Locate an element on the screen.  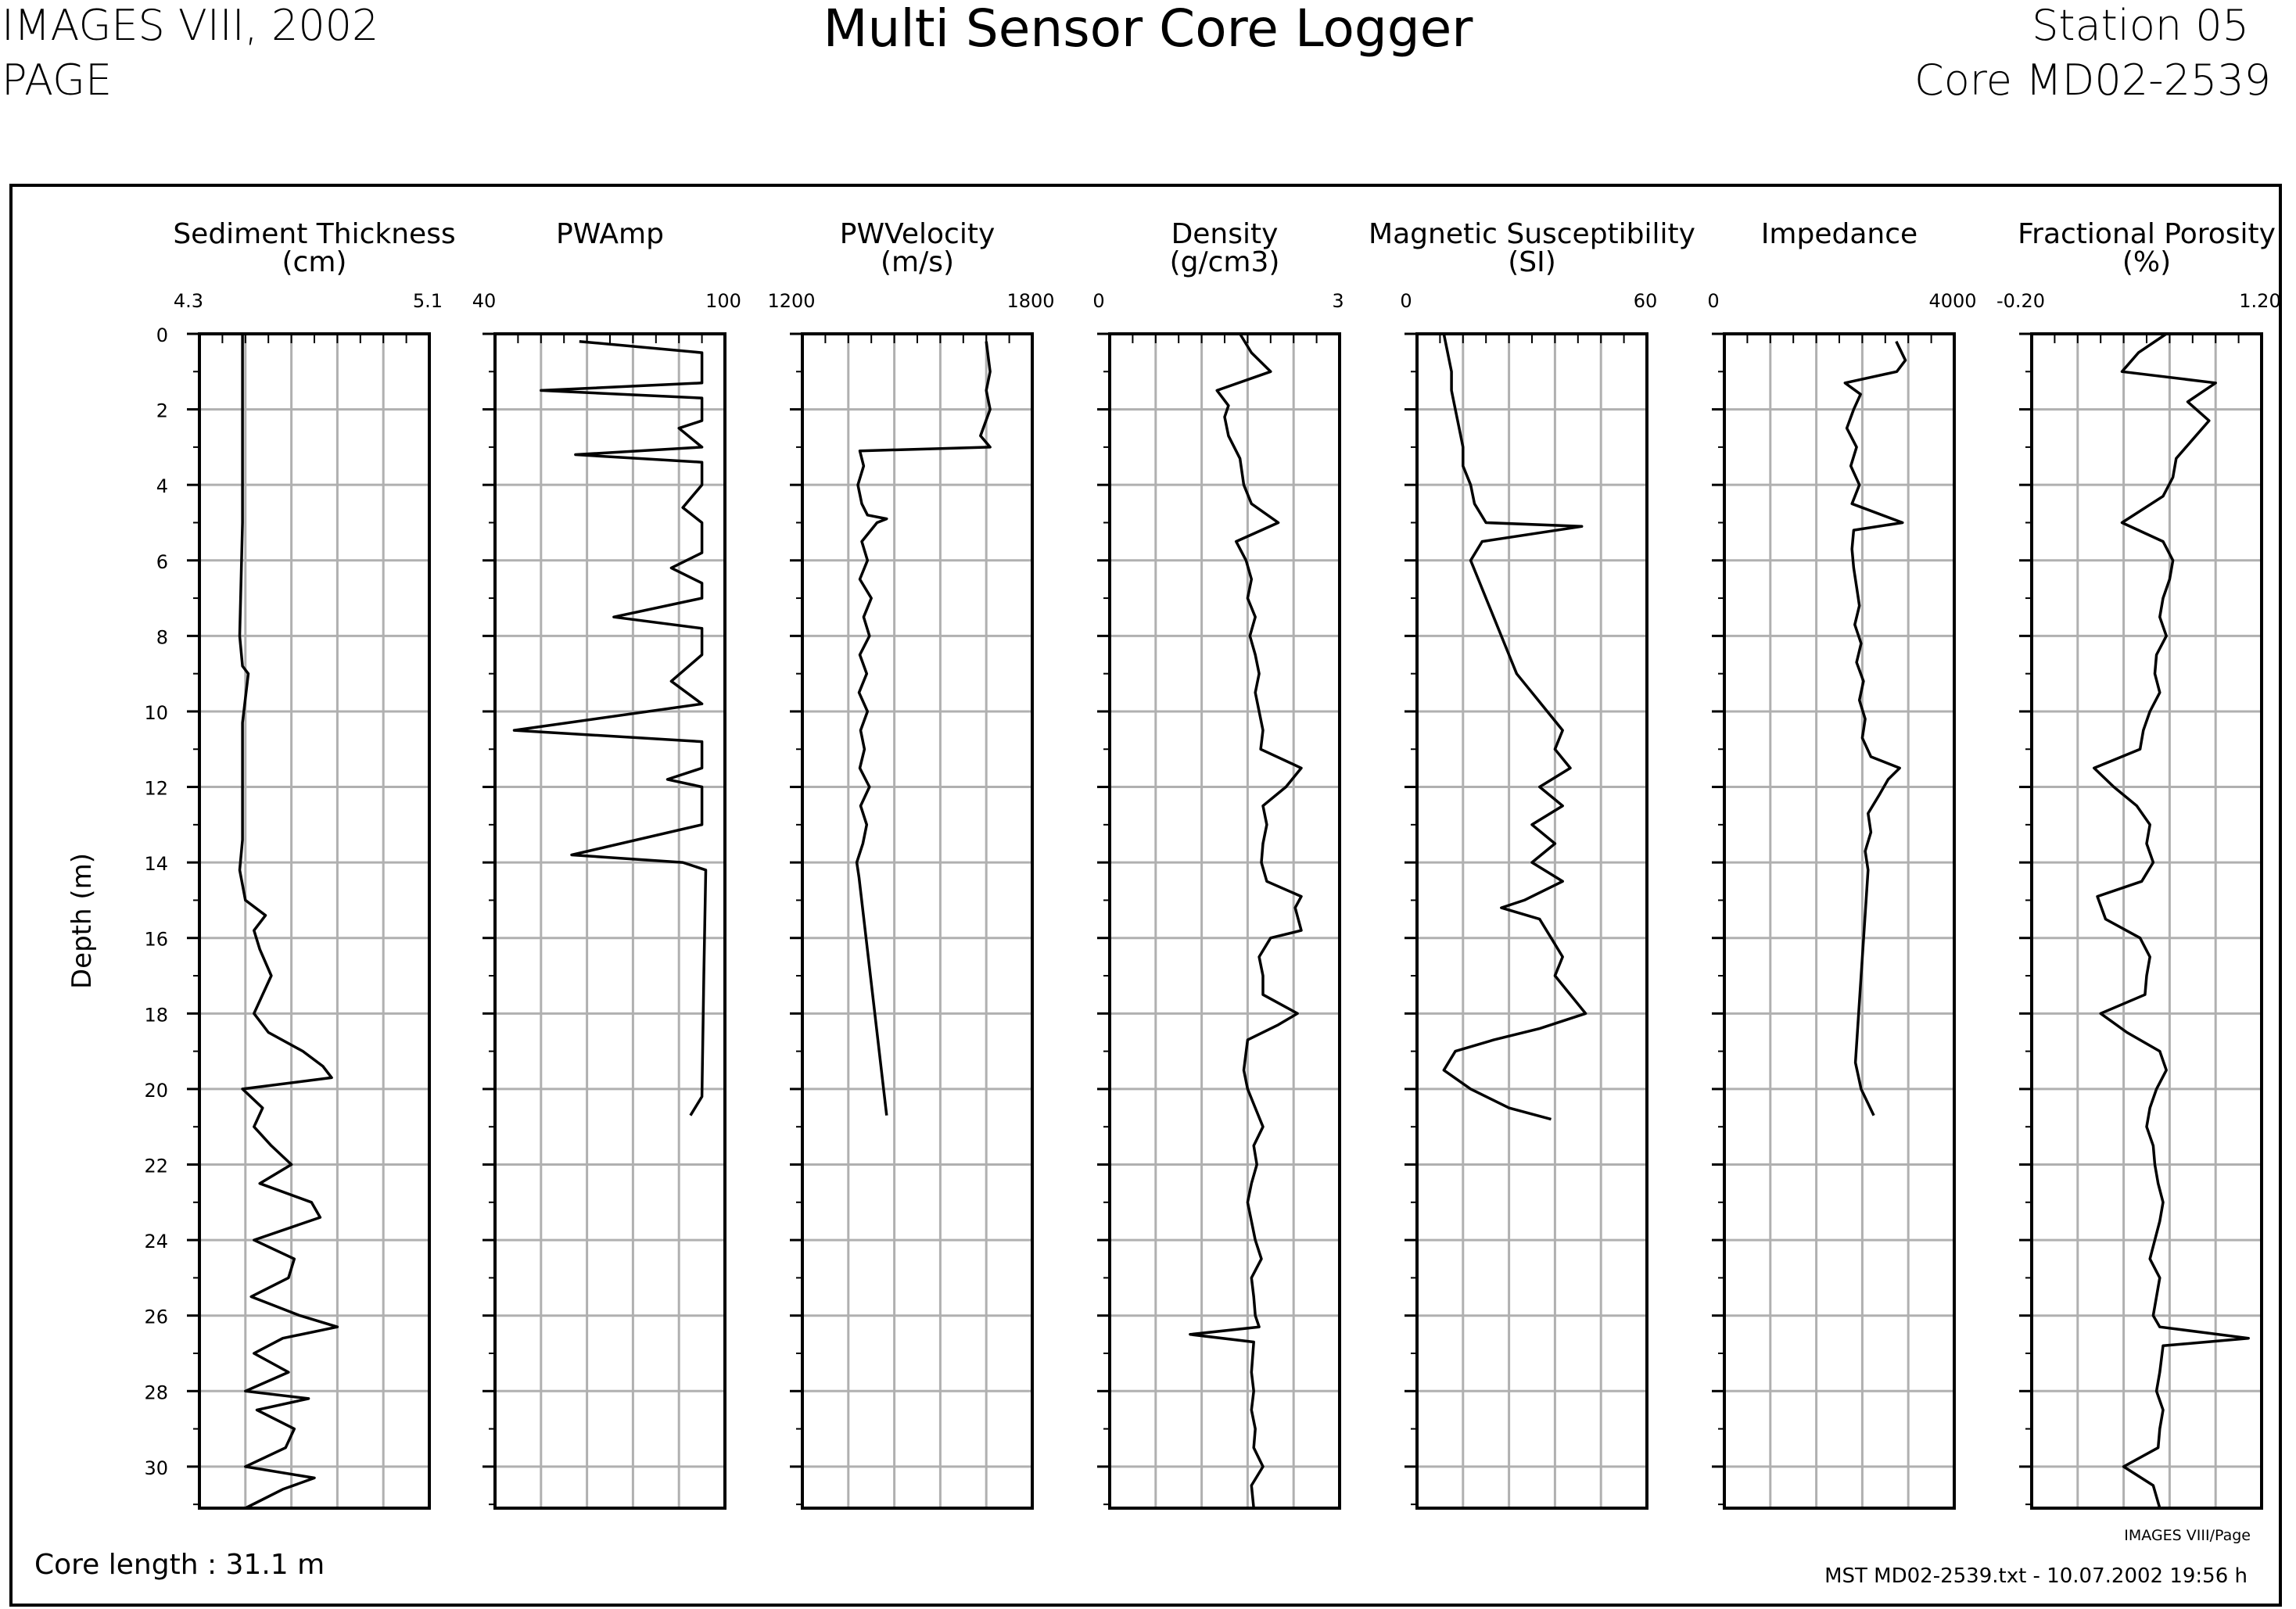
panel-unit-fractional-porosity: (%) is located at coordinates (2146, 262).